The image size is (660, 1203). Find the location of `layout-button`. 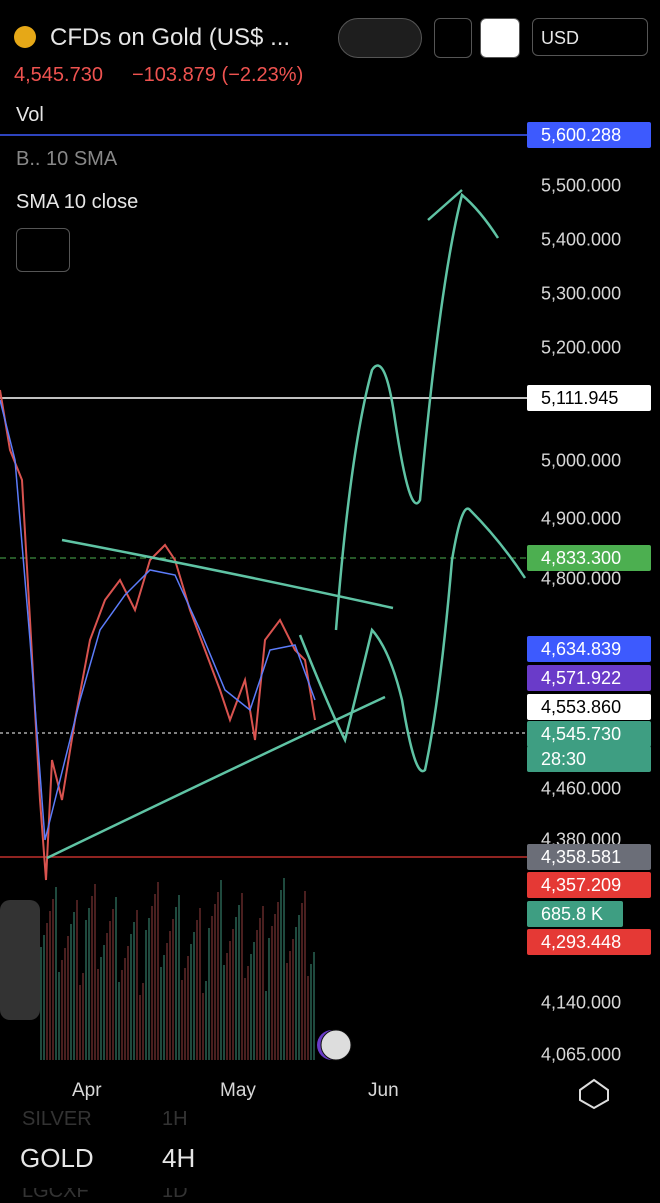

layout-button is located at coordinates (500, 38).